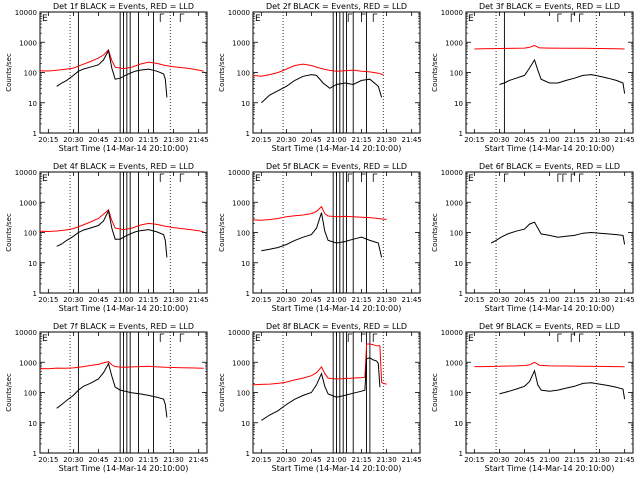 The height and width of the screenshot is (480, 640). Describe the element at coordinates (248, 454) in the screenshot. I see `y-tick-label: 1` at that location.